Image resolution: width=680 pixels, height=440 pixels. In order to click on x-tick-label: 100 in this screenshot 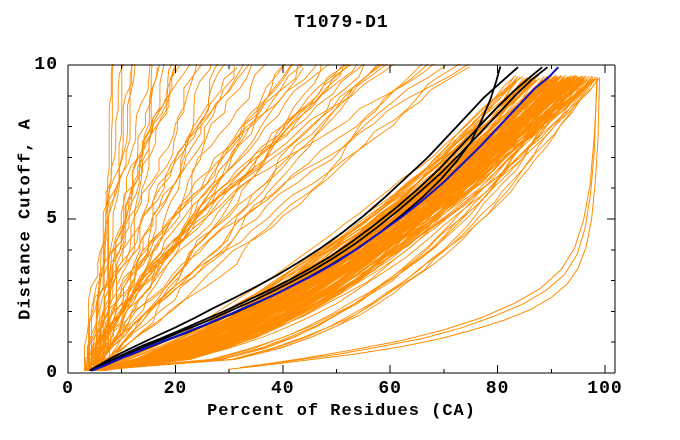, I will do `click(605, 389)`.